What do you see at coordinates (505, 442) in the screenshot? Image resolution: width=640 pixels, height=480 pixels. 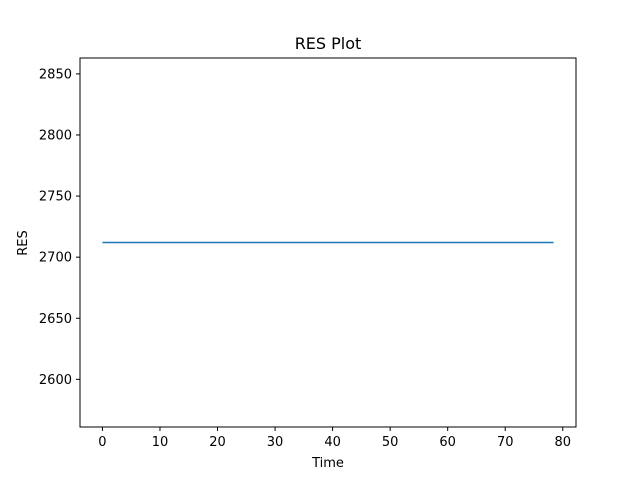 I see `x-tick-label: 70` at bounding box center [505, 442].